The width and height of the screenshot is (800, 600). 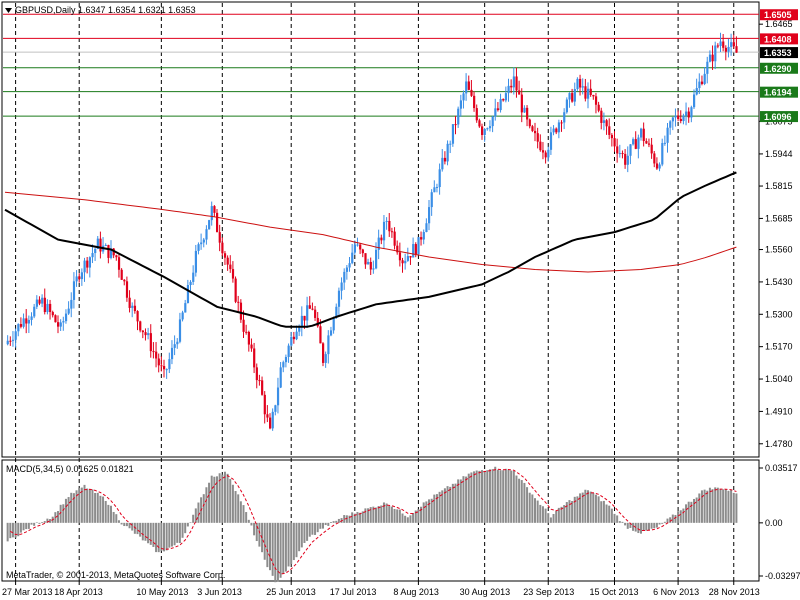 What do you see at coordinates (8, 10) in the screenshot?
I see `triangle-down-icon` at bounding box center [8, 10].